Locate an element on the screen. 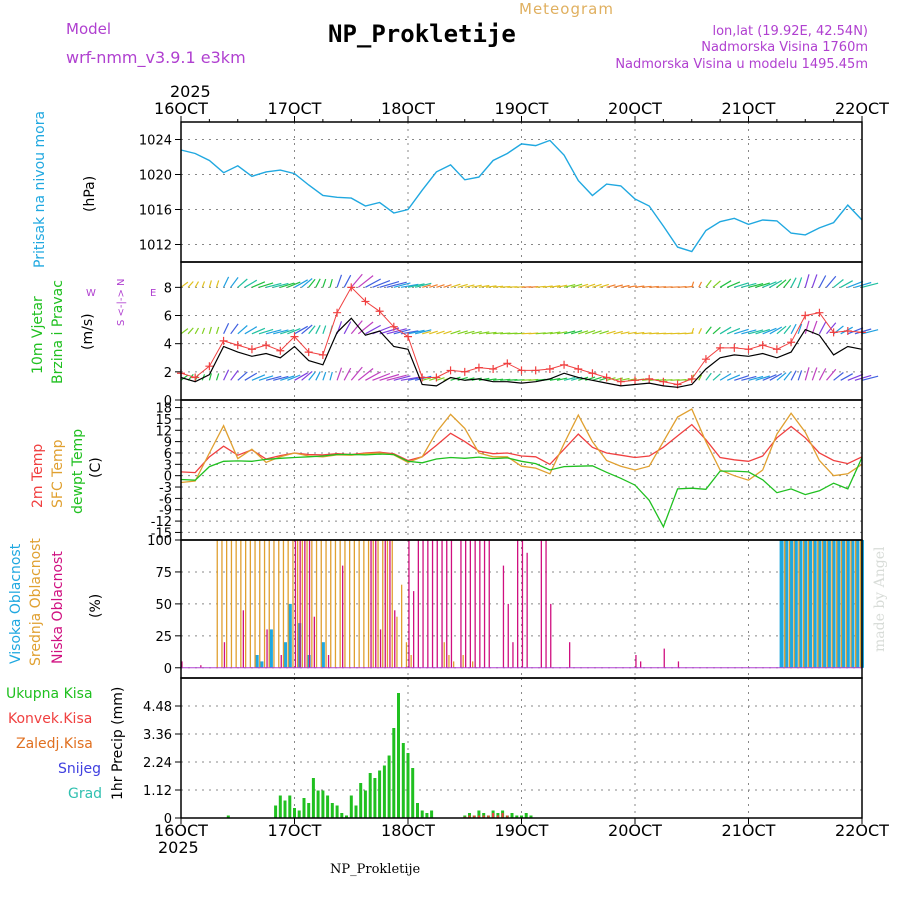  time-label-top: 22OCT is located at coordinates (862, 108).